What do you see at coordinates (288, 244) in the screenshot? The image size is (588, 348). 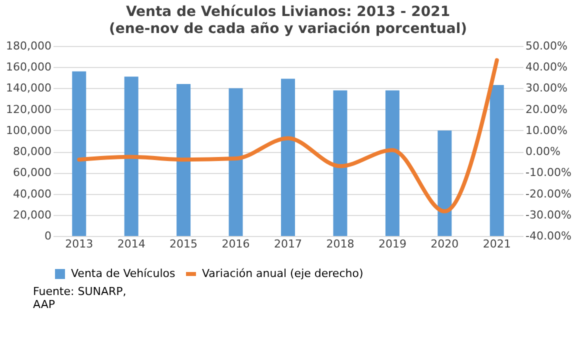 I see `x-tick-label: 2017` at bounding box center [288, 244].